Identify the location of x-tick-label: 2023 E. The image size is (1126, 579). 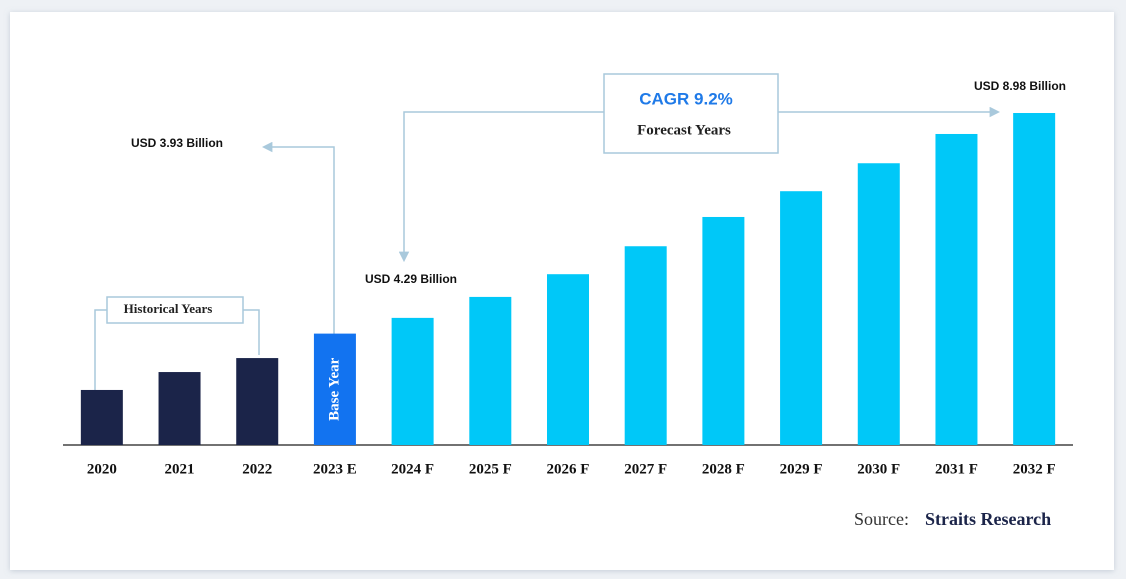
(335, 469).